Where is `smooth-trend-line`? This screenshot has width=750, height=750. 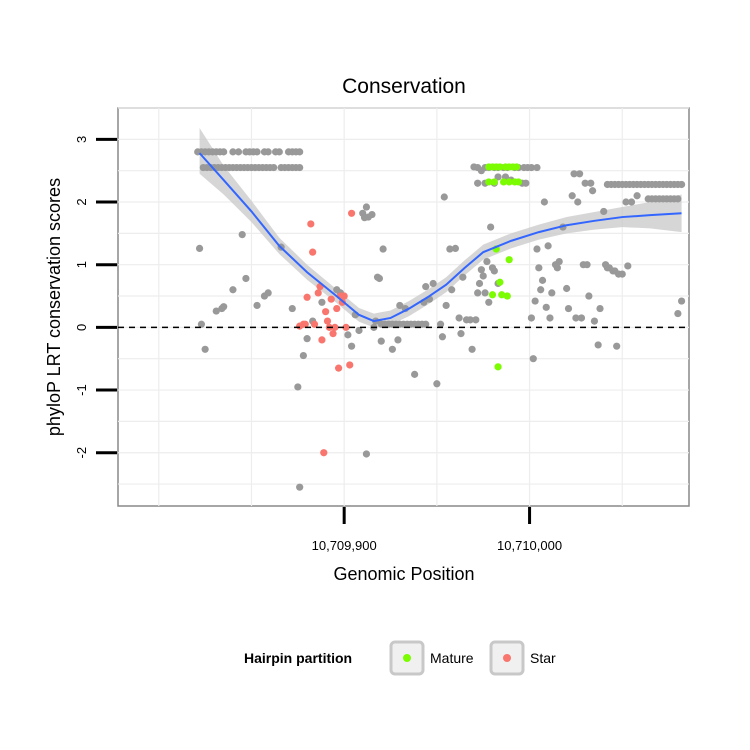 smooth-trend-line is located at coordinates (440, 237).